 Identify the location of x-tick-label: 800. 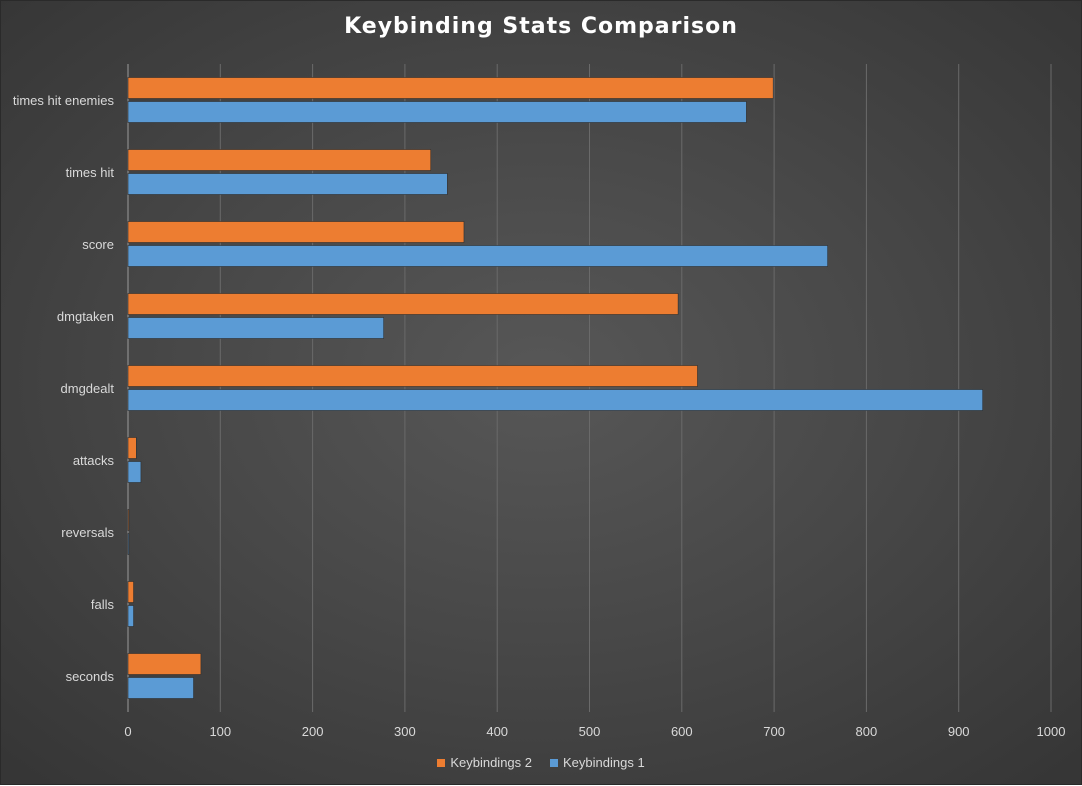
(867, 731).